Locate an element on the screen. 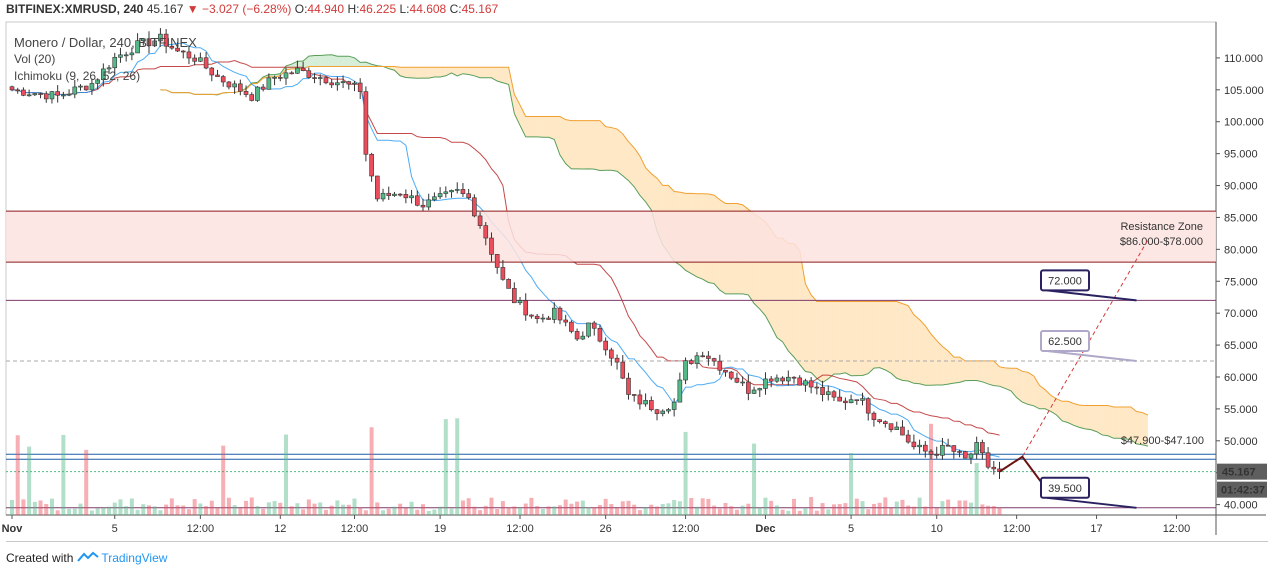 This screenshot has height=577, width=1274. high-label: H: is located at coordinates (353, 9).